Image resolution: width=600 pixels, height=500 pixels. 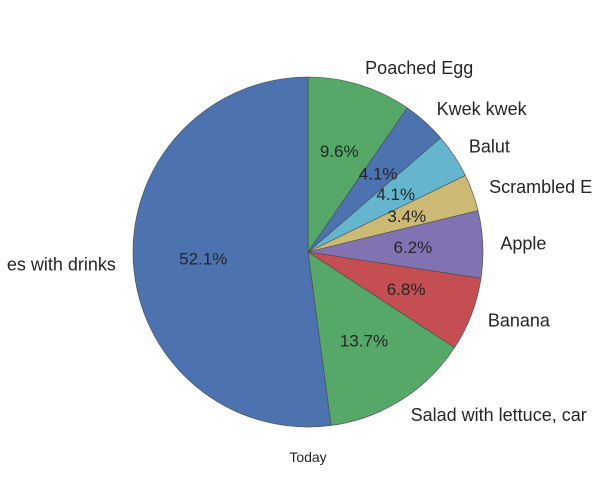 What do you see at coordinates (419, 68) in the screenshot?
I see `slice-category-label: Poached Egg` at bounding box center [419, 68].